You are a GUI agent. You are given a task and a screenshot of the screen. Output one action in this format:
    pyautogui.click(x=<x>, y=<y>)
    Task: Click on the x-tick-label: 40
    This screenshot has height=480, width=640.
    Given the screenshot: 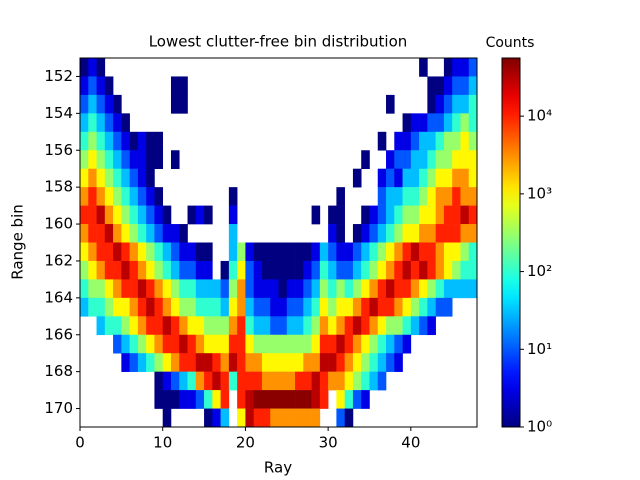 What is the action you would take?
    pyautogui.click(x=410, y=443)
    